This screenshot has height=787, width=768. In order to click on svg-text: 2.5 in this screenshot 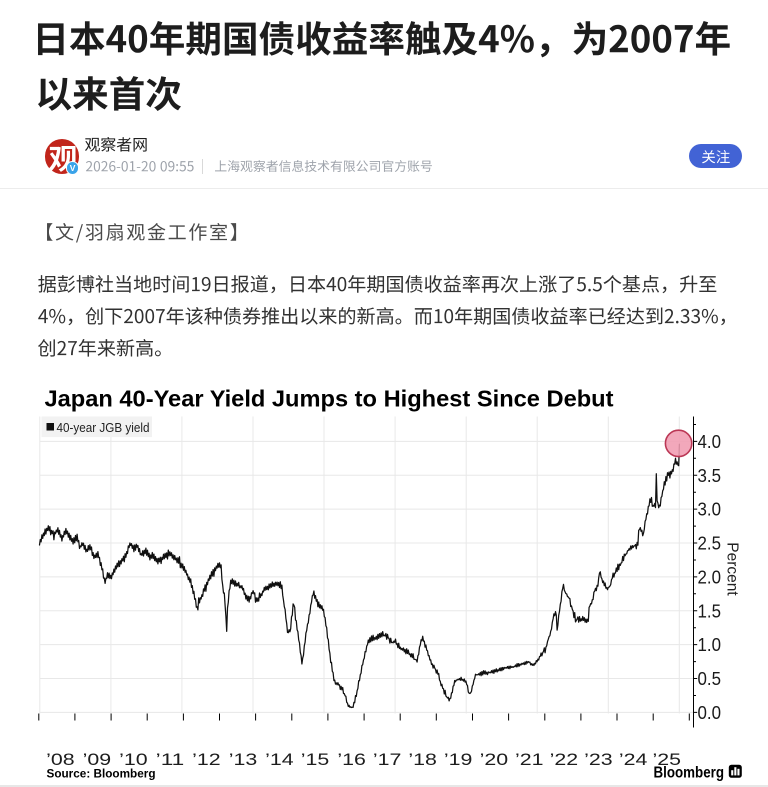, I will do `click(710, 544)`.